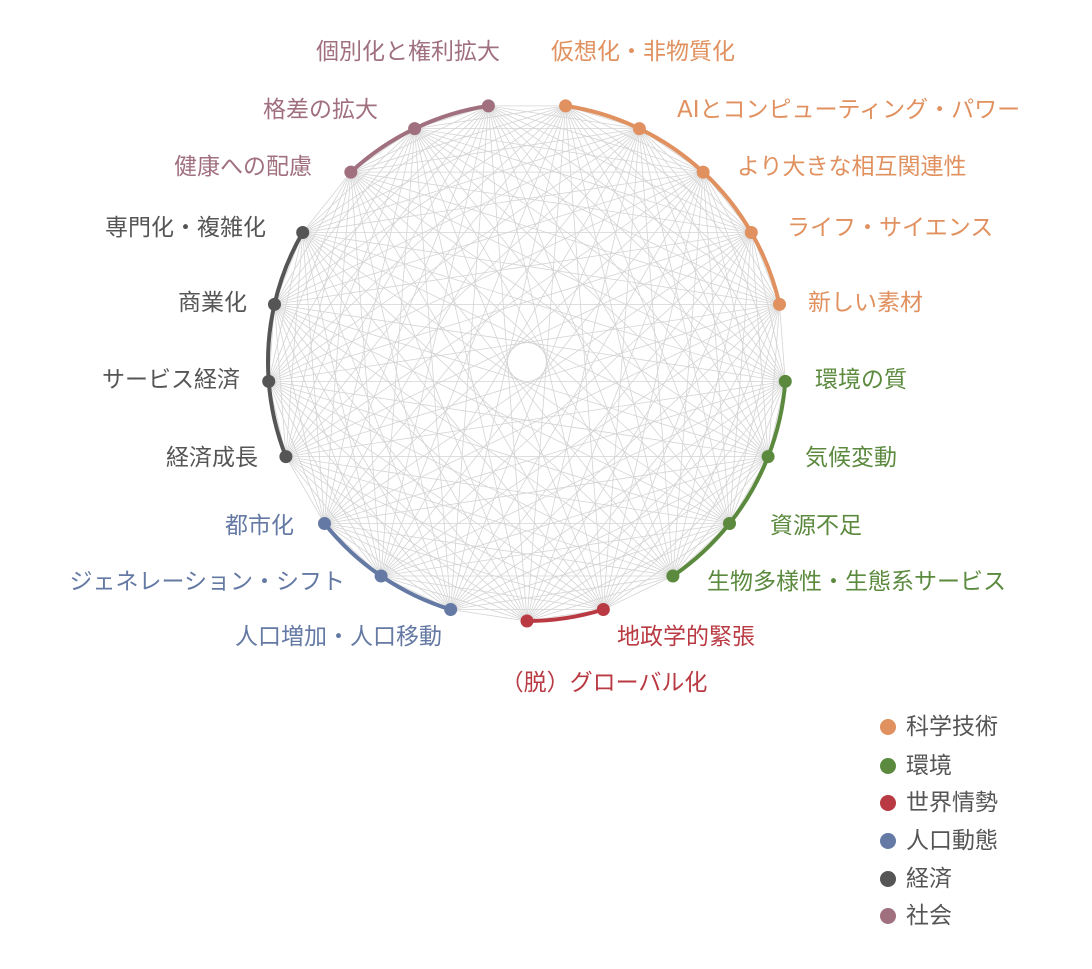 Image resolution: width=1092 pixels, height=969 pixels. What do you see at coordinates (851, 458) in the screenshot?
I see `node-label: 気候変動` at bounding box center [851, 458].